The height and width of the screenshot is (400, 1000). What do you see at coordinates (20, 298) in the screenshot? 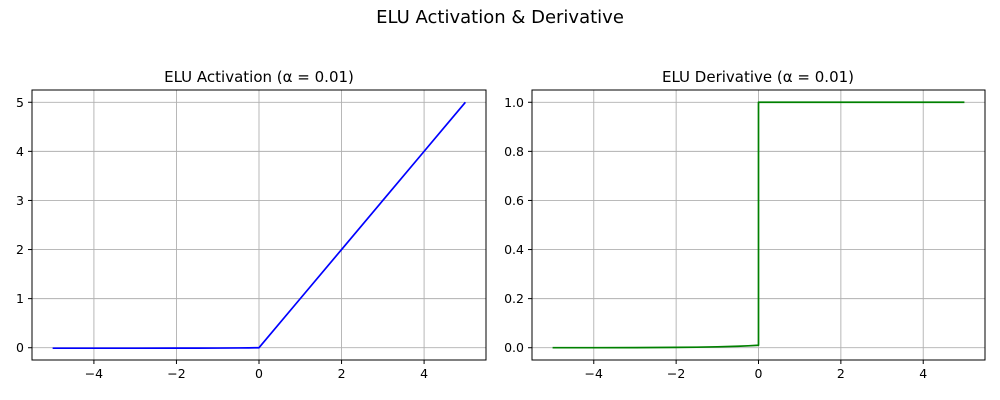
I see `y-tick-label: 1` at bounding box center [20, 298].